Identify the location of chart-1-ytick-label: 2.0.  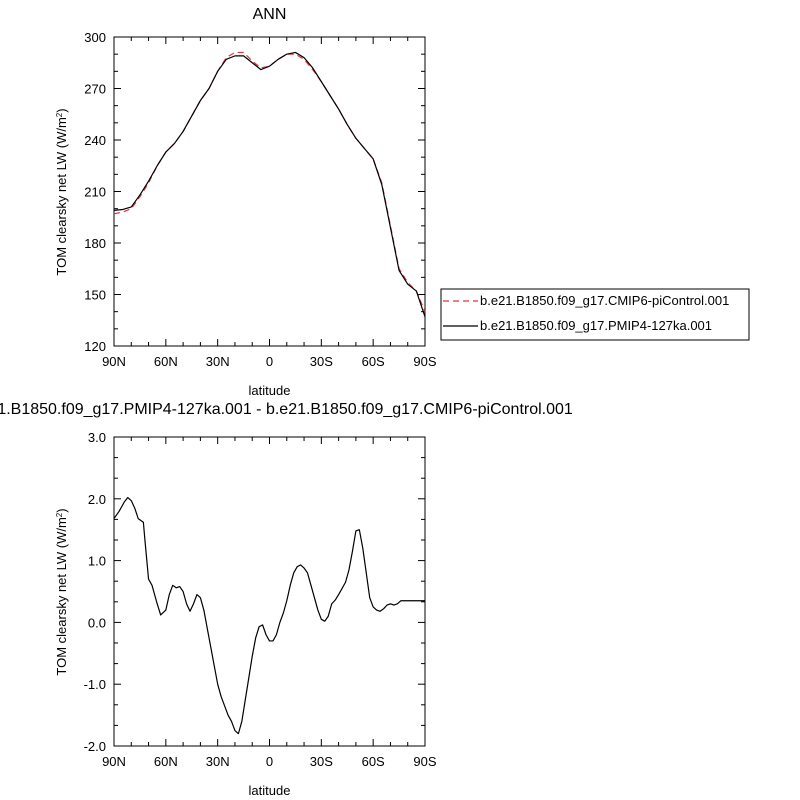
(97, 499).